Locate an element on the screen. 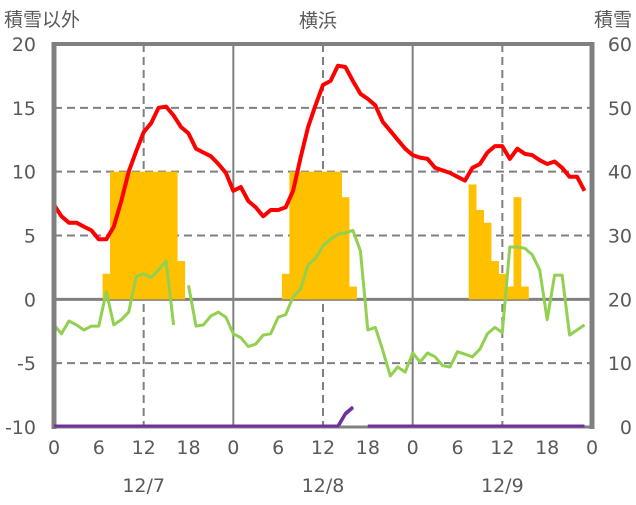 The image size is (636, 505). right-y-ticks: 60 50 40 30 20 10 0 is located at coordinates (620, 236).